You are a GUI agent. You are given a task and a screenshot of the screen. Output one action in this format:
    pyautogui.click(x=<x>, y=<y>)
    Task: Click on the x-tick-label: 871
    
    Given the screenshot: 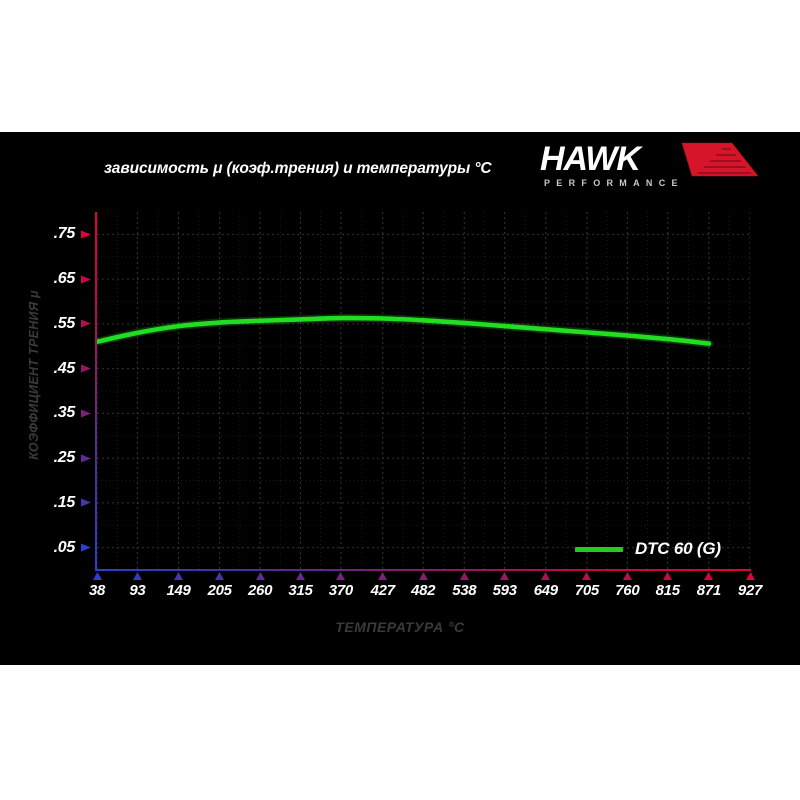 What is the action you would take?
    pyautogui.click(x=708, y=590)
    